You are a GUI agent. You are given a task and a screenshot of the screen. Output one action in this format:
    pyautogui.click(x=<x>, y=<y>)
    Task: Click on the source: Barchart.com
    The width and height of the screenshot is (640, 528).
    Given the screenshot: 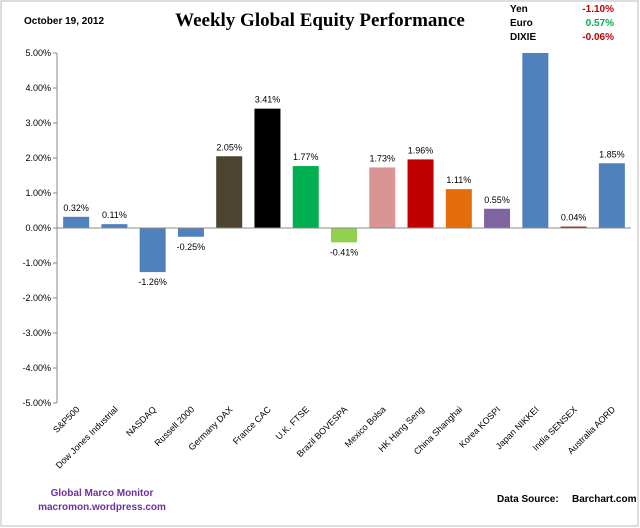 What is the action you would take?
    pyautogui.click(x=604, y=499)
    